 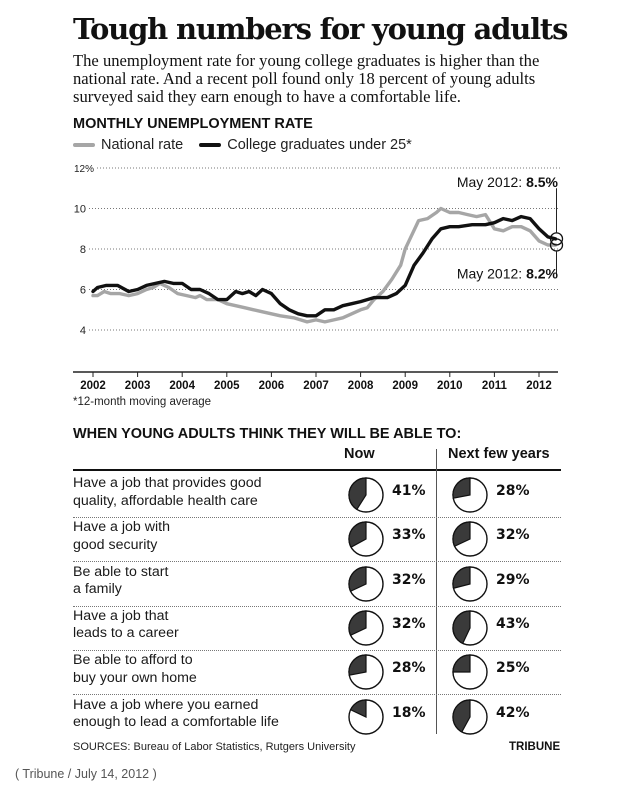 I want to click on table-header-rule, so click(x=317, y=470).